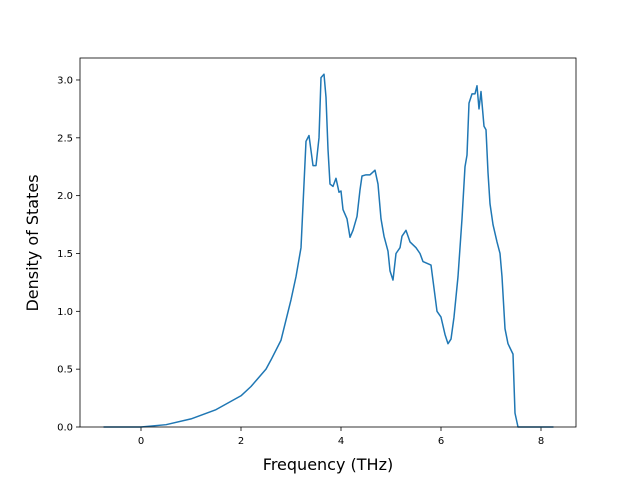 This screenshot has height=480, width=640. What do you see at coordinates (65, 138) in the screenshot?
I see `y-tick-label: 2.5` at bounding box center [65, 138].